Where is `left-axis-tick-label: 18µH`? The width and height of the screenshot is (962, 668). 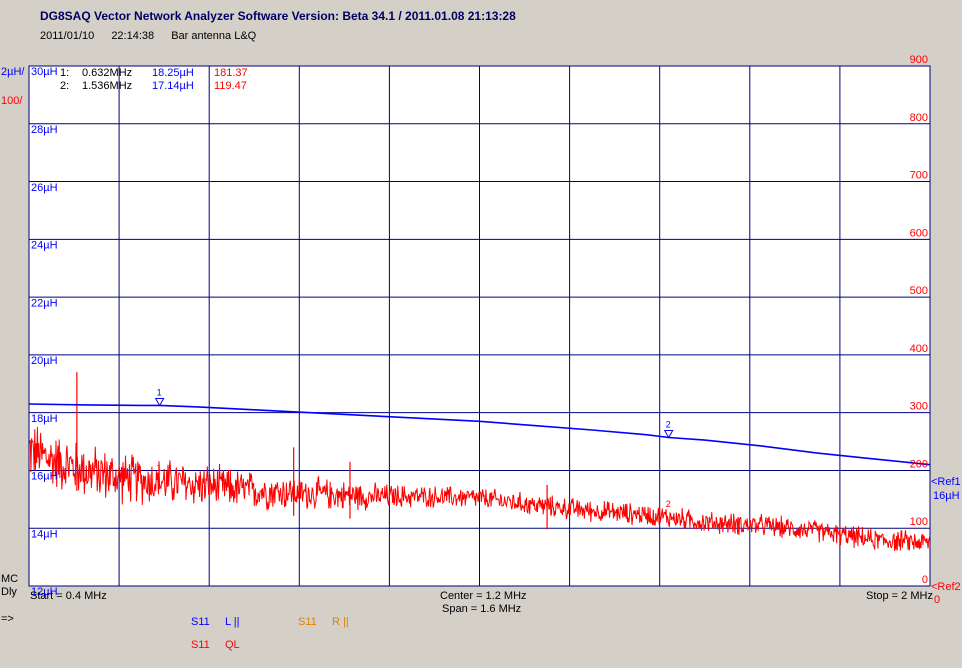 left-axis-tick-label: 18µH is located at coordinates (44, 419).